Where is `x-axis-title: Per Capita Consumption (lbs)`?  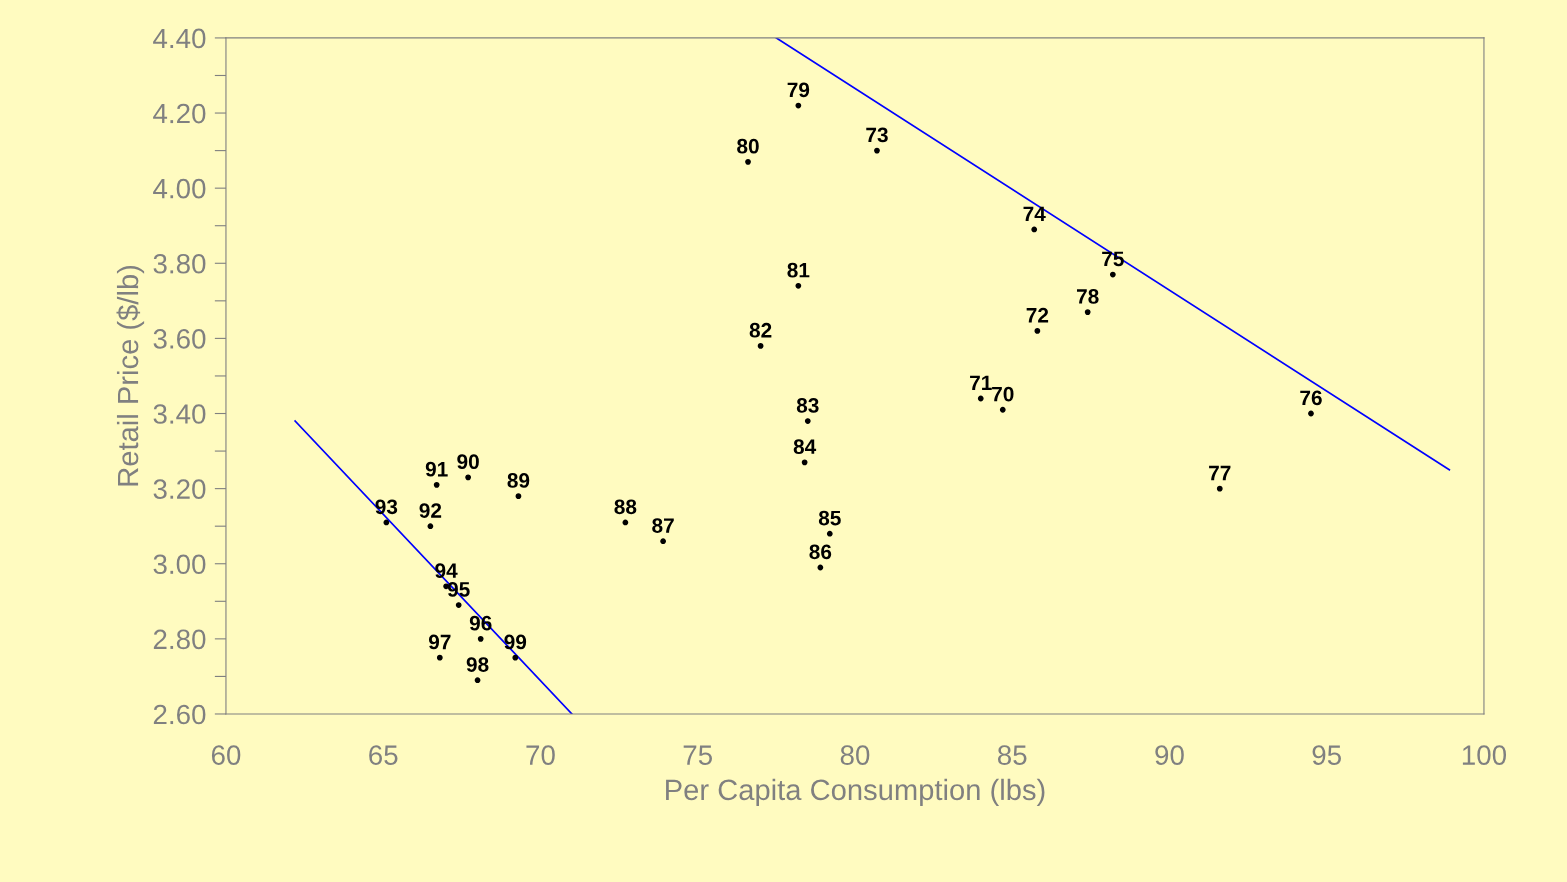
x-axis-title: Per Capita Consumption (lbs) is located at coordinates (855, 792).